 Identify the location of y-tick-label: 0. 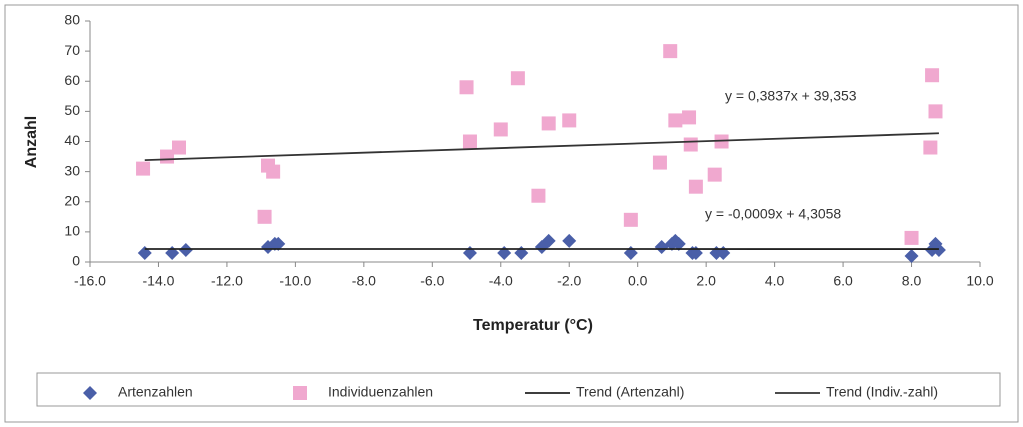
(76, 261).